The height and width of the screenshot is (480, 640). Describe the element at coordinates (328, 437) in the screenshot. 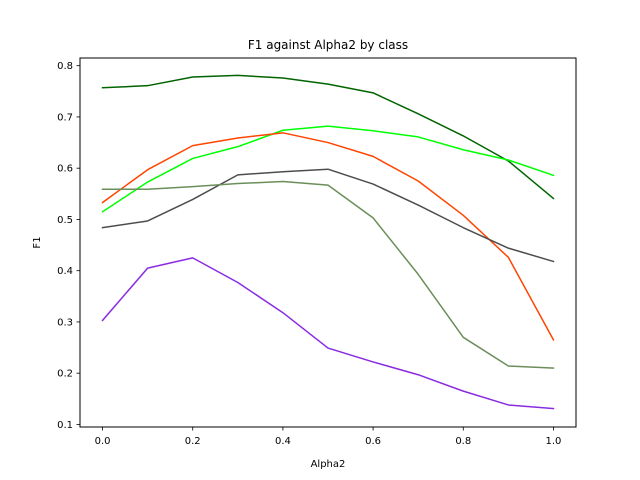

I see `x-axis: 0.0 0.2 0.4 0.6 0.8 1.0` at that location.